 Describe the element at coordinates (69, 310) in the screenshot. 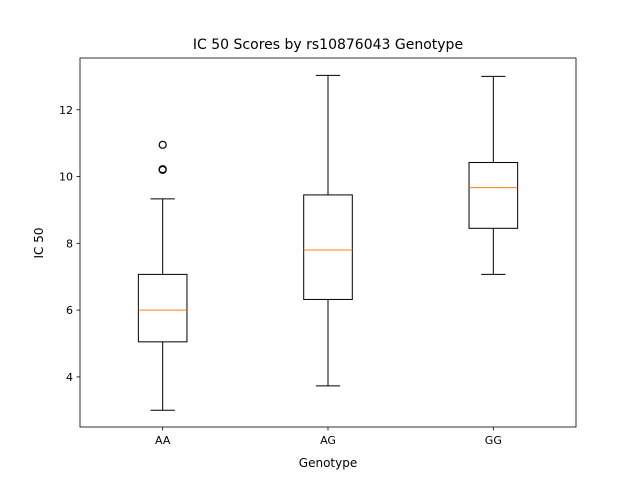

I see `y-tick-label: 6` at that location.